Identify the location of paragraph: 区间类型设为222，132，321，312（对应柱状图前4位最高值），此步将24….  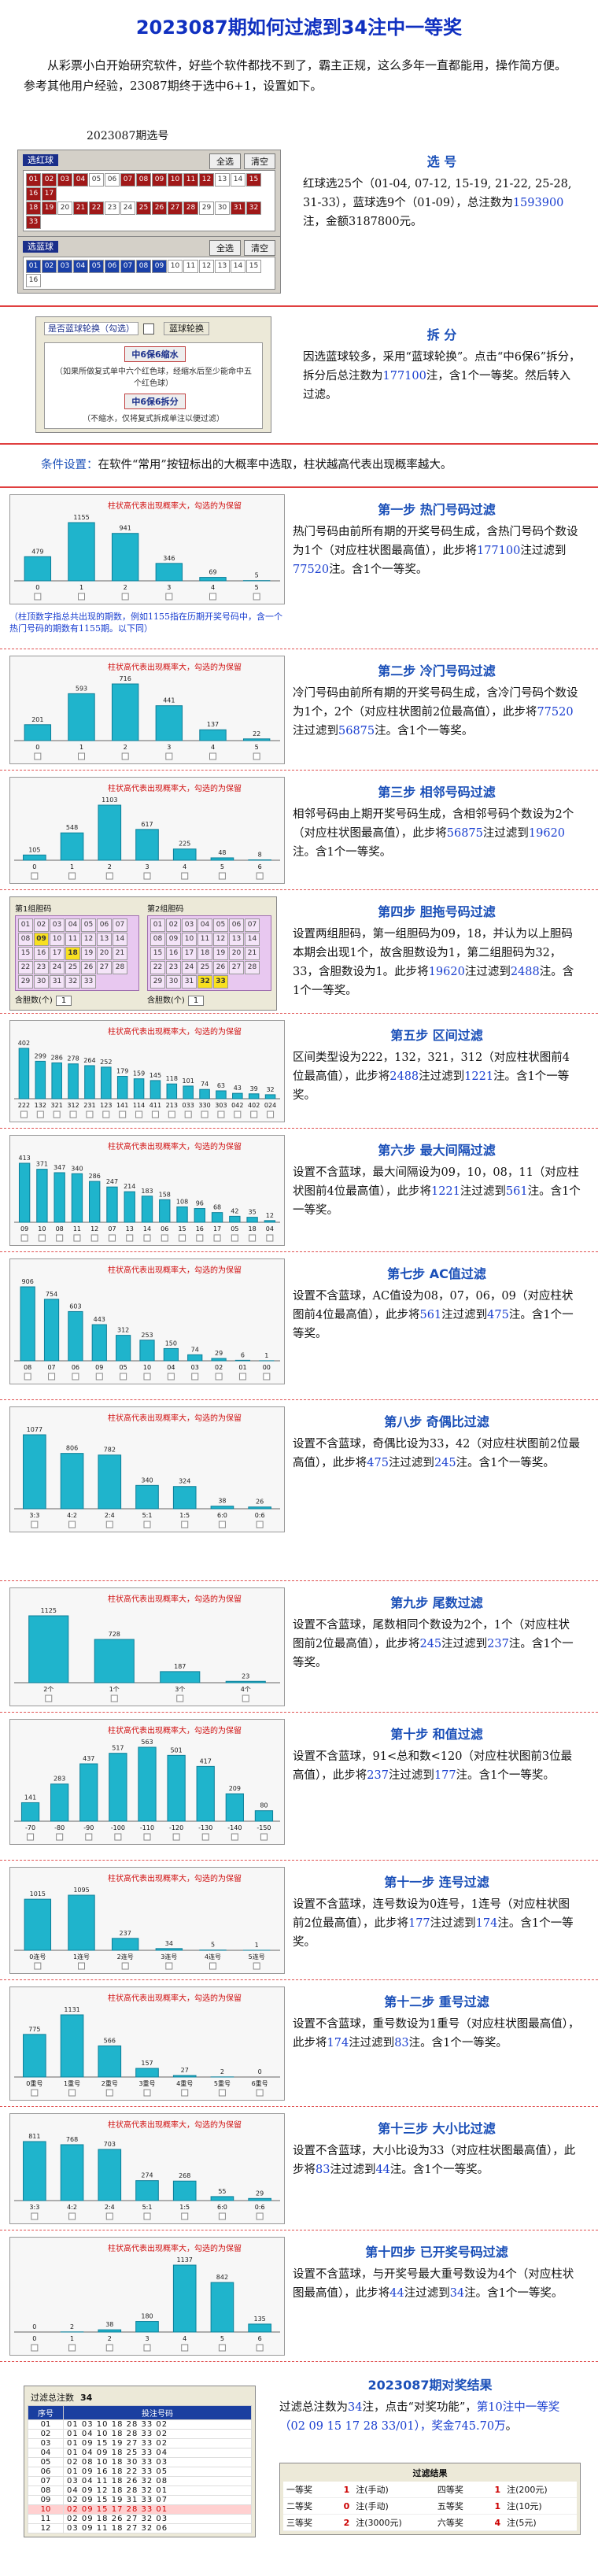
(437, 1076).